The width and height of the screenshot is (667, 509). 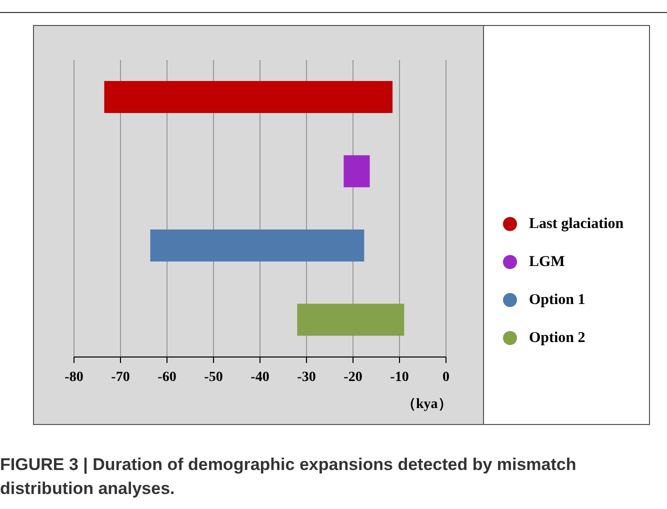 I want to click on legend-label: Option 2, so click(x=557, y=338).